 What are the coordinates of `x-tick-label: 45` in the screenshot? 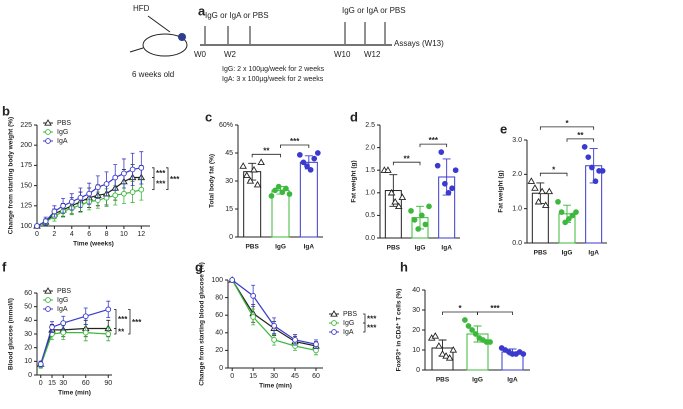 It's located at (295, 376).